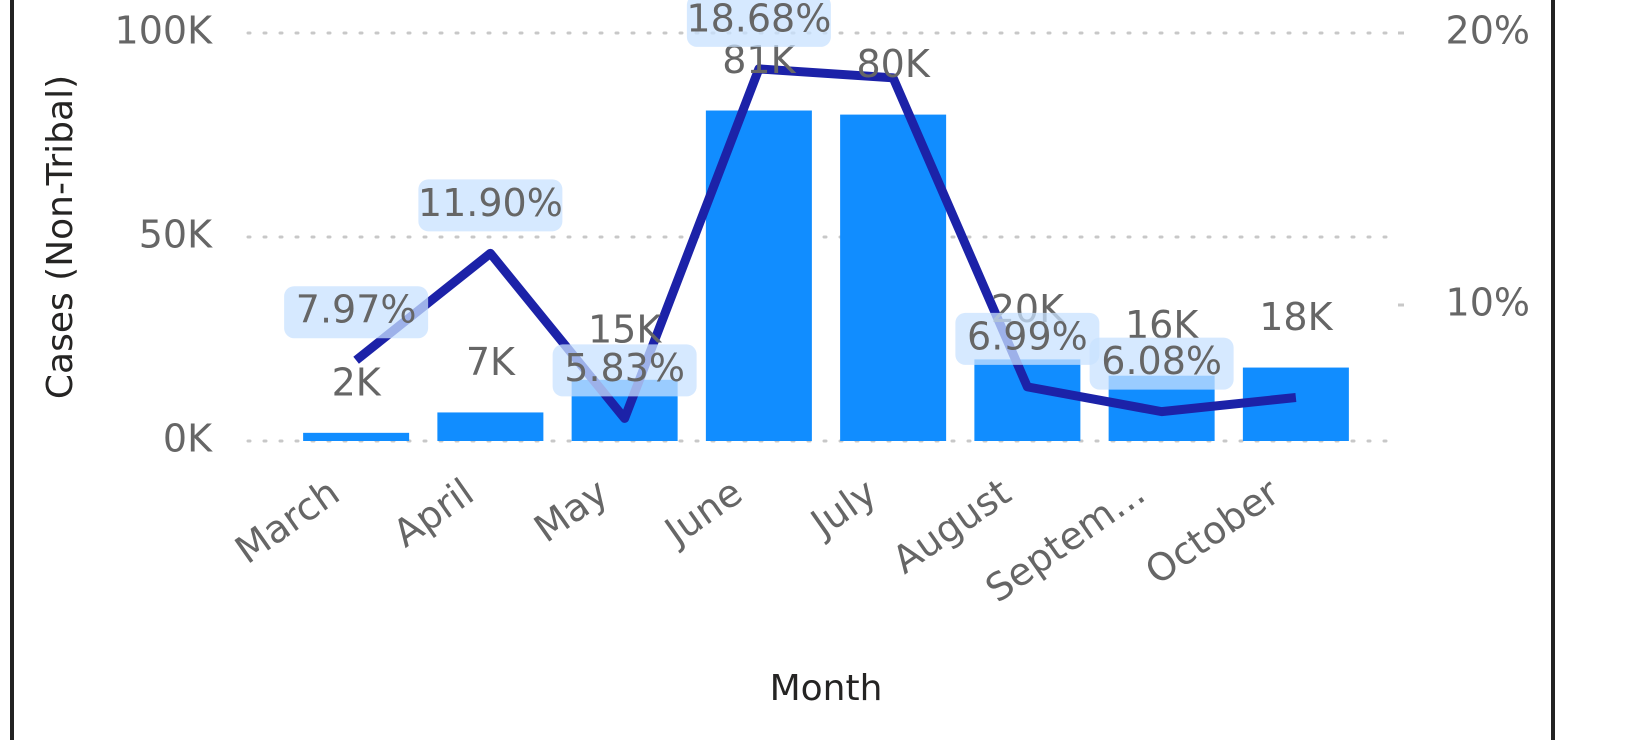  Describe the element at coordinates (893, 64) in the screenshot. I see `data-label: 80K` at that location.